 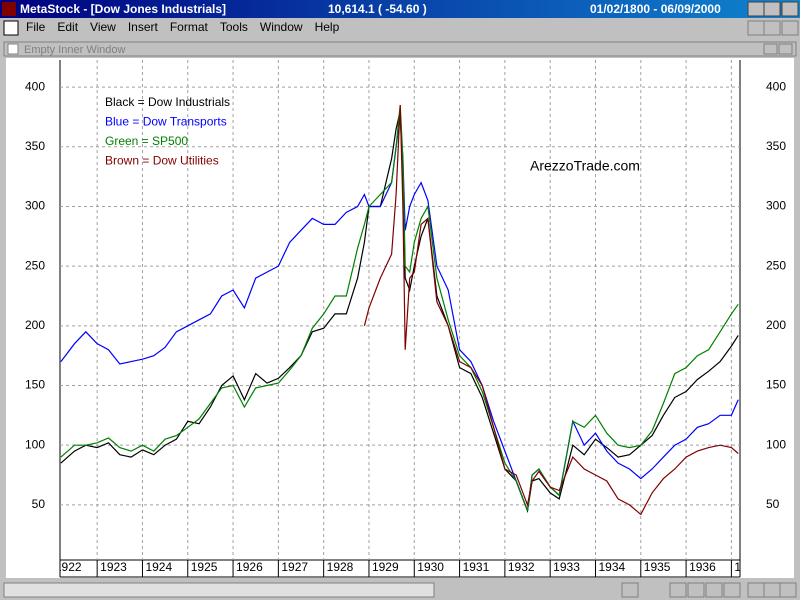 I want to click on menu-item: View, so click(x=103, y=27).